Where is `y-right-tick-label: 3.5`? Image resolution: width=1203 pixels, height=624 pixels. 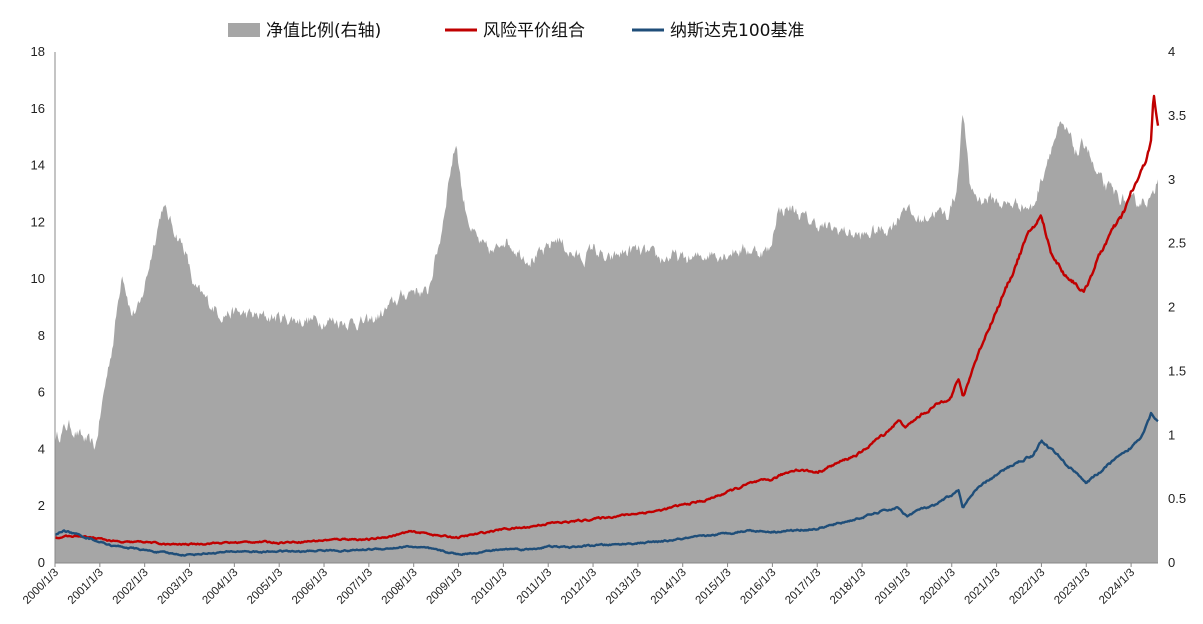 y-right-tick-label: 3.5 is located at coordinates (1177, 115).